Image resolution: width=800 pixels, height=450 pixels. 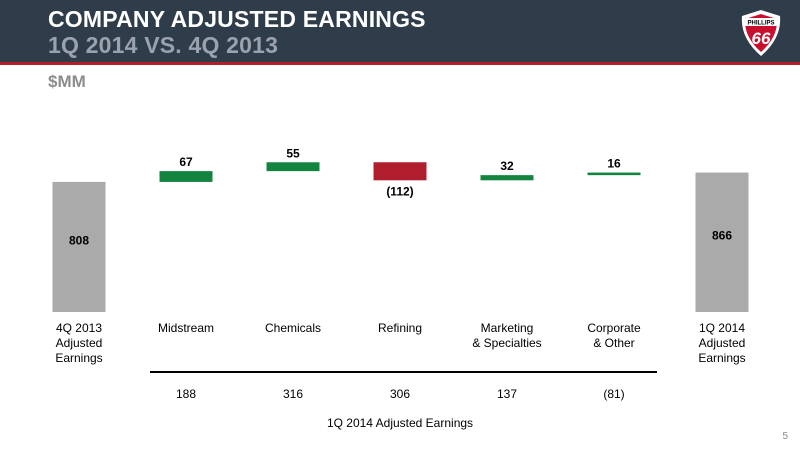 I want to click on units-label: $MM, so click(x=67, y=81).